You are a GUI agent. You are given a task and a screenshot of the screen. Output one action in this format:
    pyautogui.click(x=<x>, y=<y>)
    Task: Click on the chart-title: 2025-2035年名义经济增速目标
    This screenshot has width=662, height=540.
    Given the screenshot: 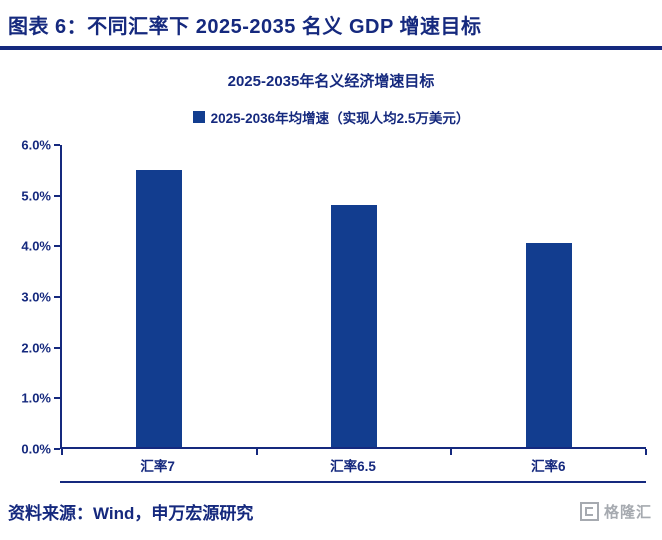 What is the action you would take?
    pyautogui.click(x=331, y=81)
    